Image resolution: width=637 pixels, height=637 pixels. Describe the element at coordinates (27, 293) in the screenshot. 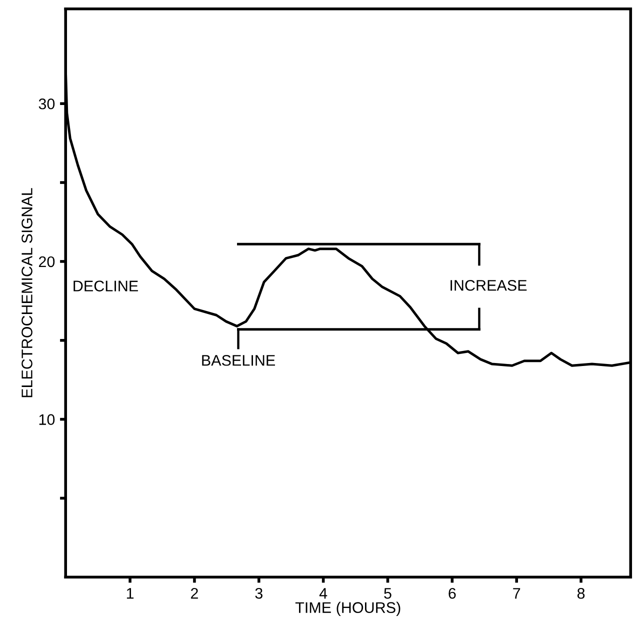

I see `y-axis-title: ELECTROCHEMICAL SIGNAL` at that location.